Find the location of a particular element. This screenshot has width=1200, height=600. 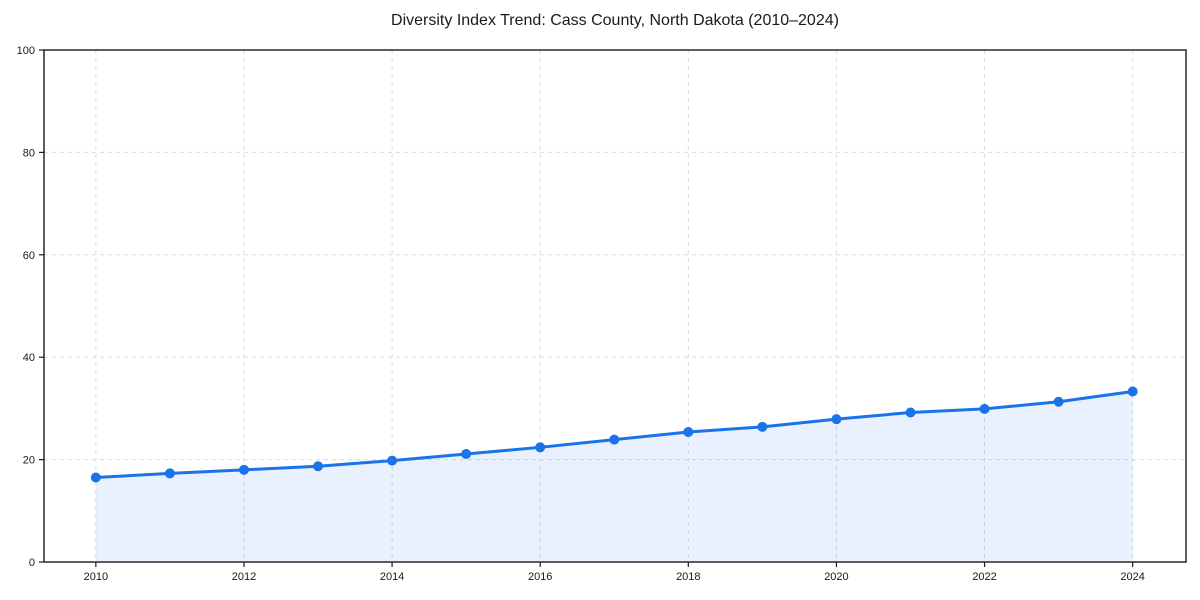

data-point-2011 is located at coordinates (169, 473).